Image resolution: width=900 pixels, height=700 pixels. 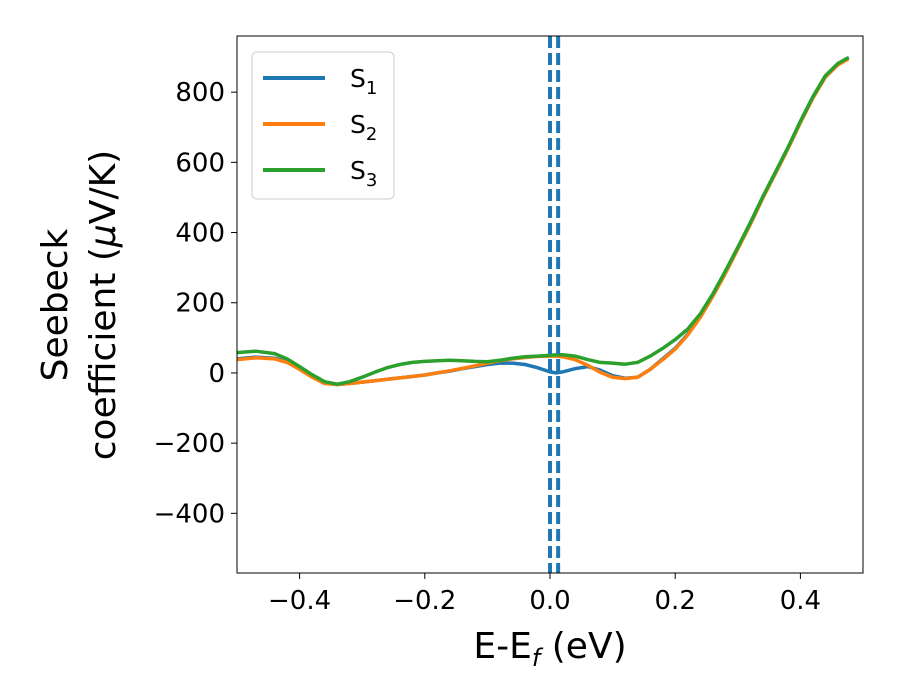 I want to click on x-tick-label: 0.4, so click(x=800, y=601).